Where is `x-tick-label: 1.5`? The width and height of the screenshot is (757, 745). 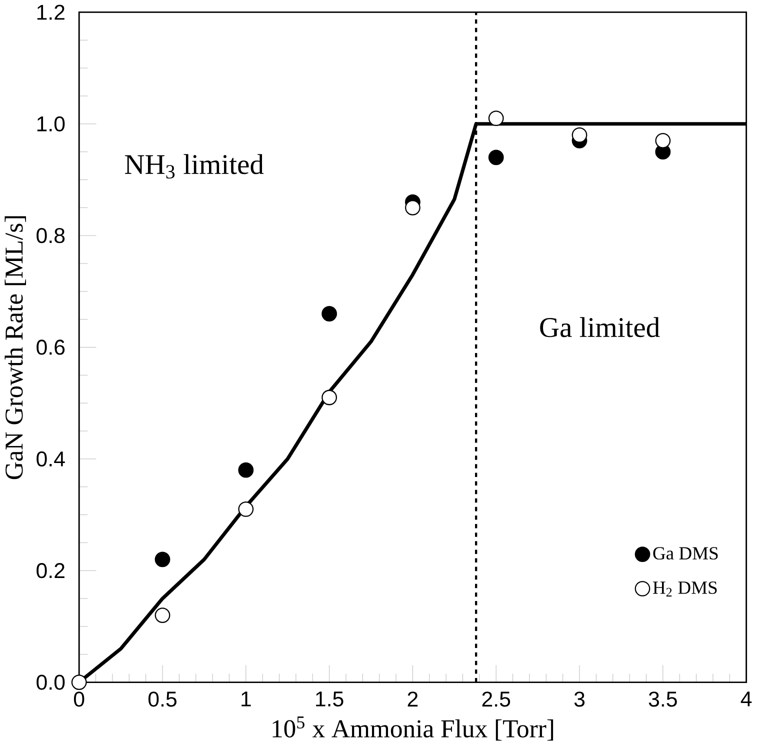 x-tick-label: 1.5 is located at coordinates (330, 698).